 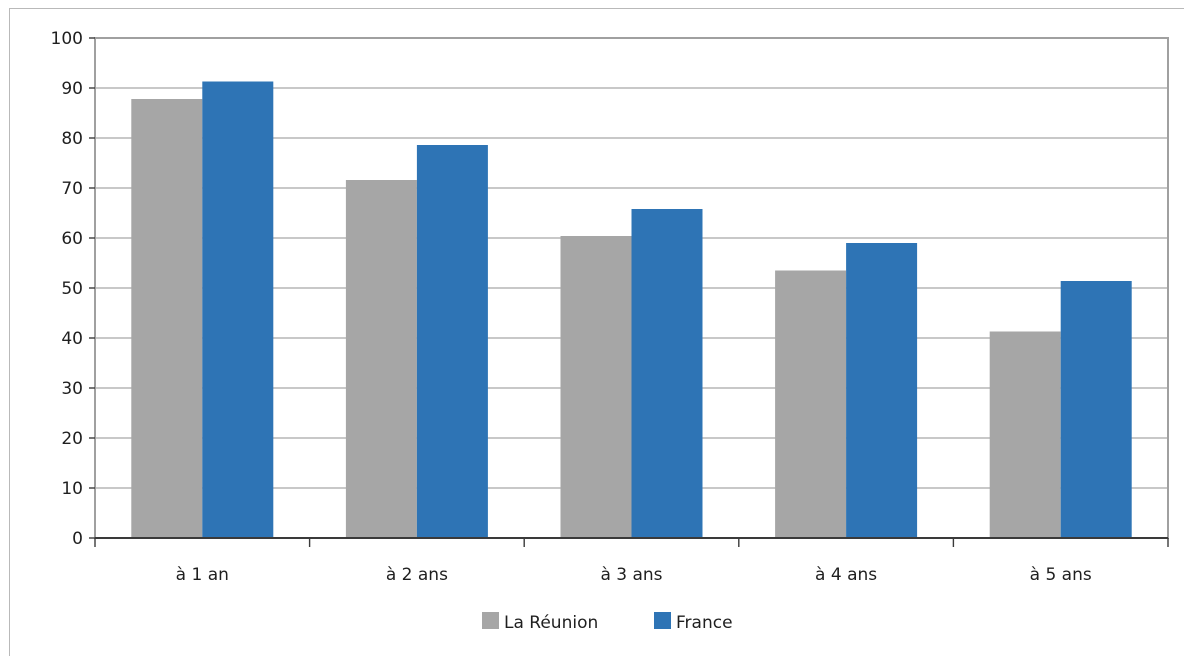 What do you see at coordinates (662, 620) in the screenshot?
I see `legend-swatch-france` at bounding box center [662, 620].